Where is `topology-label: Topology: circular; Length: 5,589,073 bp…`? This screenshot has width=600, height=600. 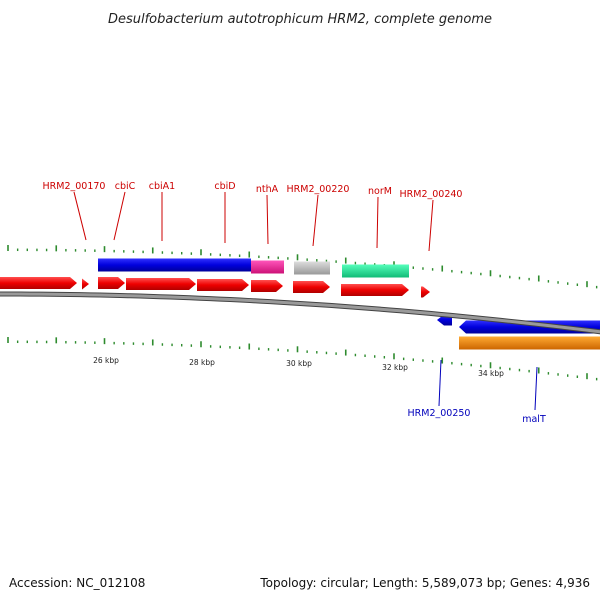 topology-label: Topology: circular; Length: 5,589,073 bp… is located at coordinates (424, 583).